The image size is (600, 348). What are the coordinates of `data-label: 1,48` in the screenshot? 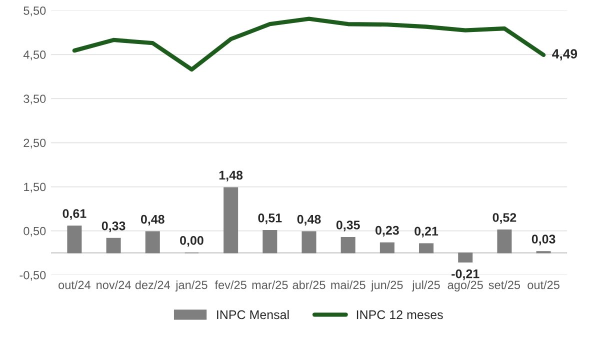 It's located at (231, 176).